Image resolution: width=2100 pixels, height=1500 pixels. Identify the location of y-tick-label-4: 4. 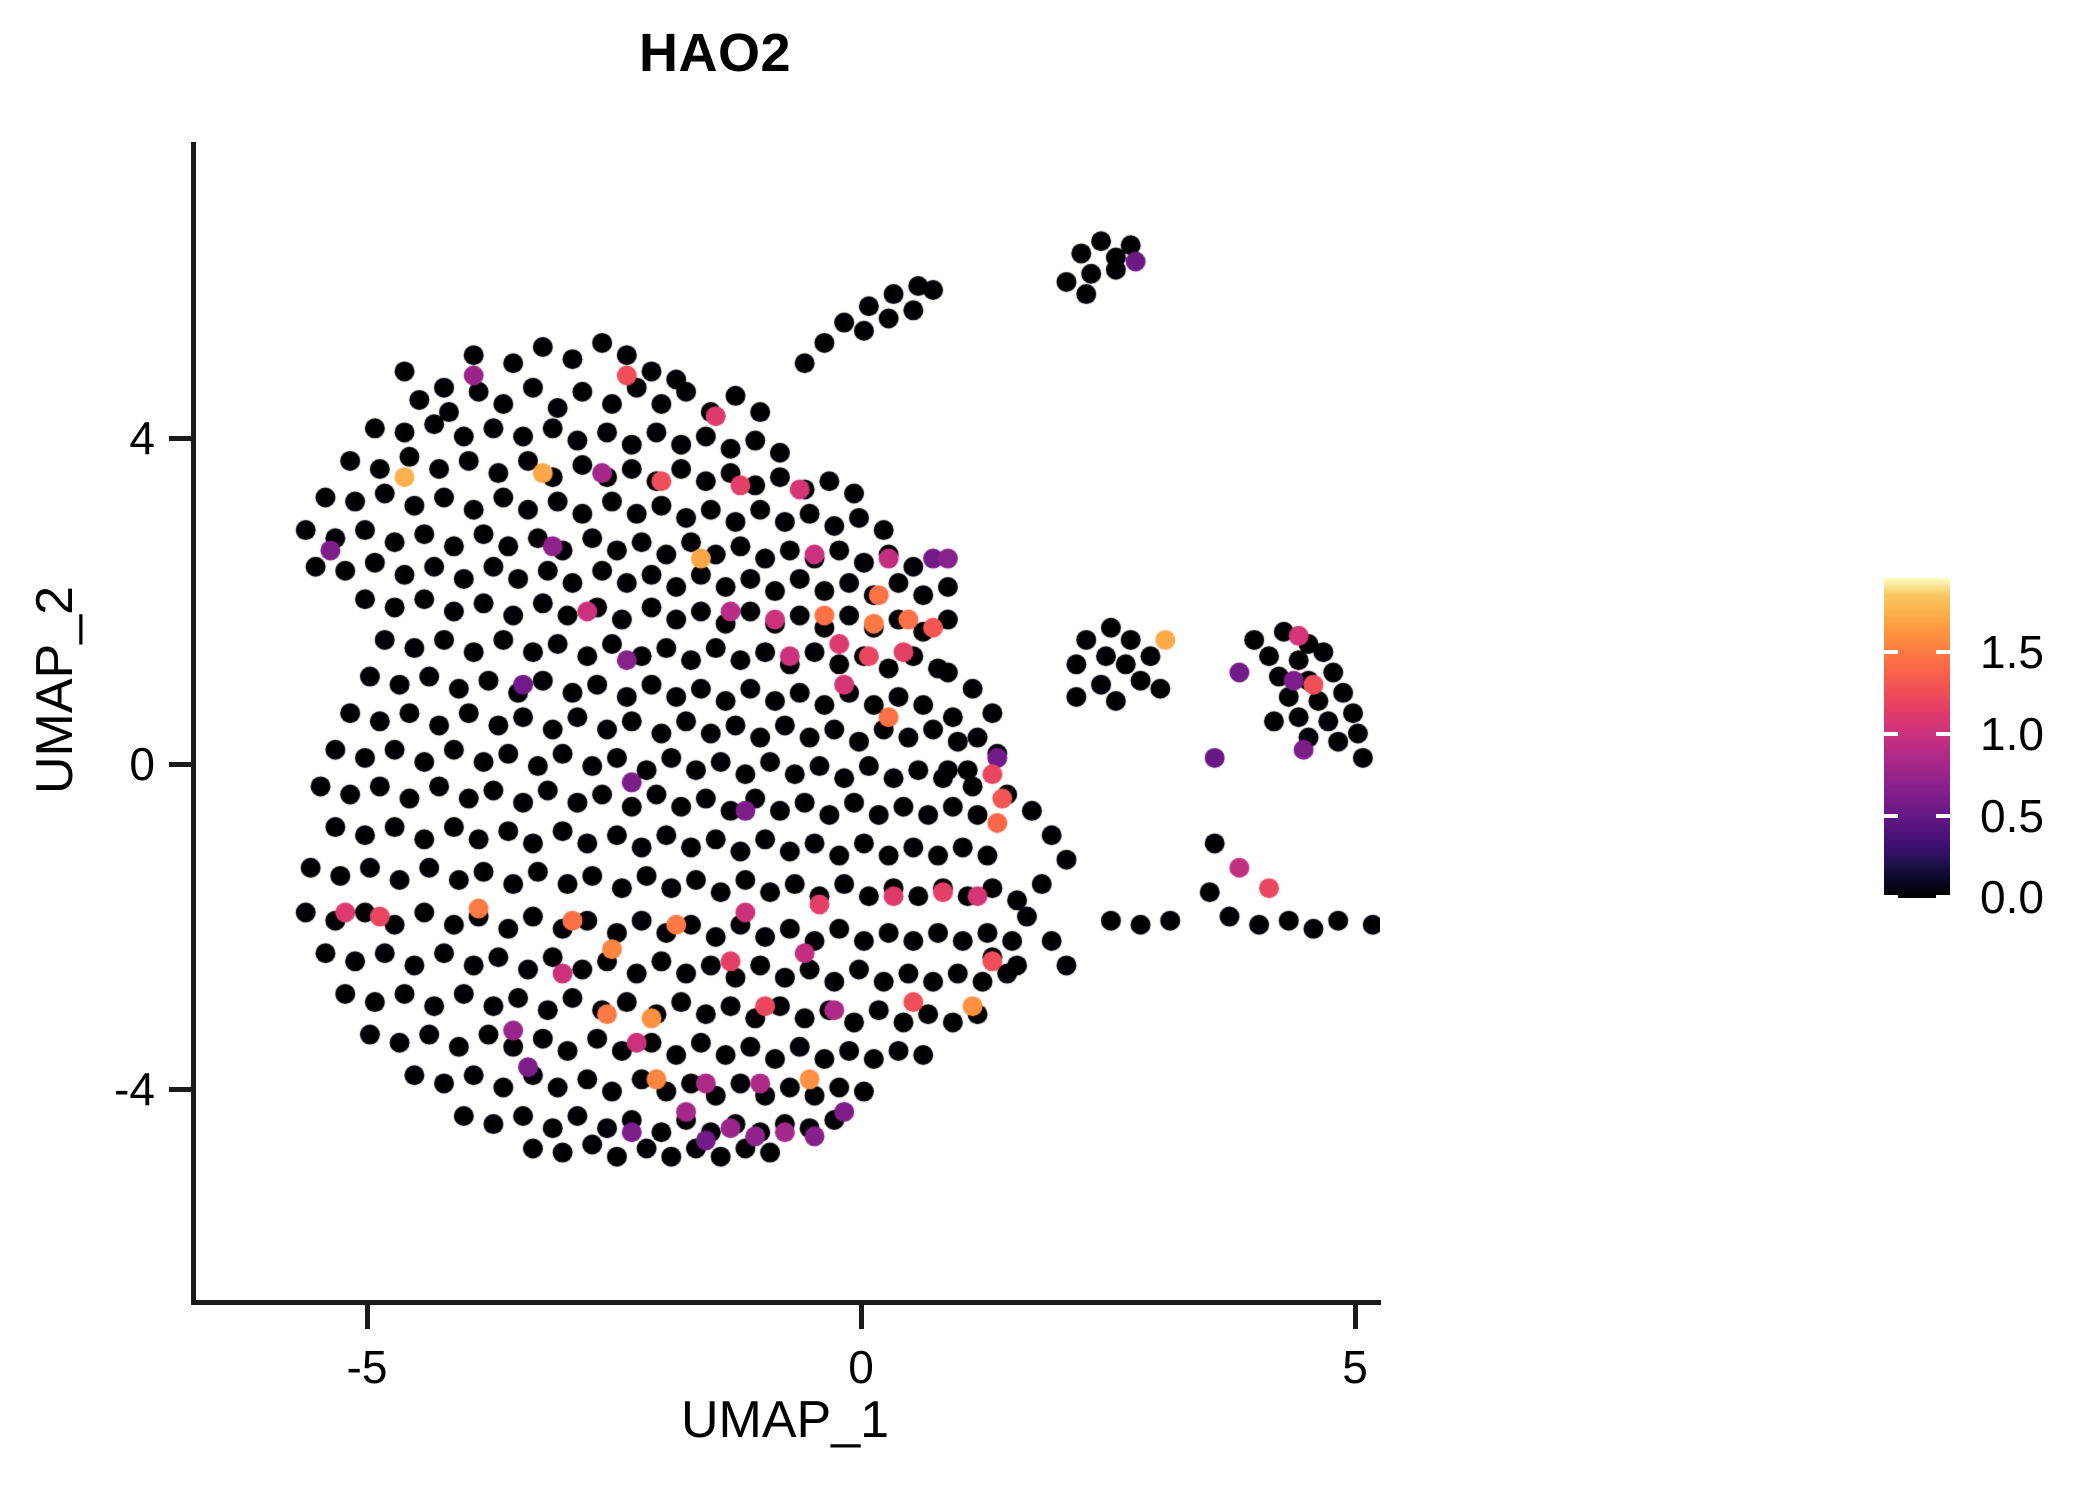
(142, 438).